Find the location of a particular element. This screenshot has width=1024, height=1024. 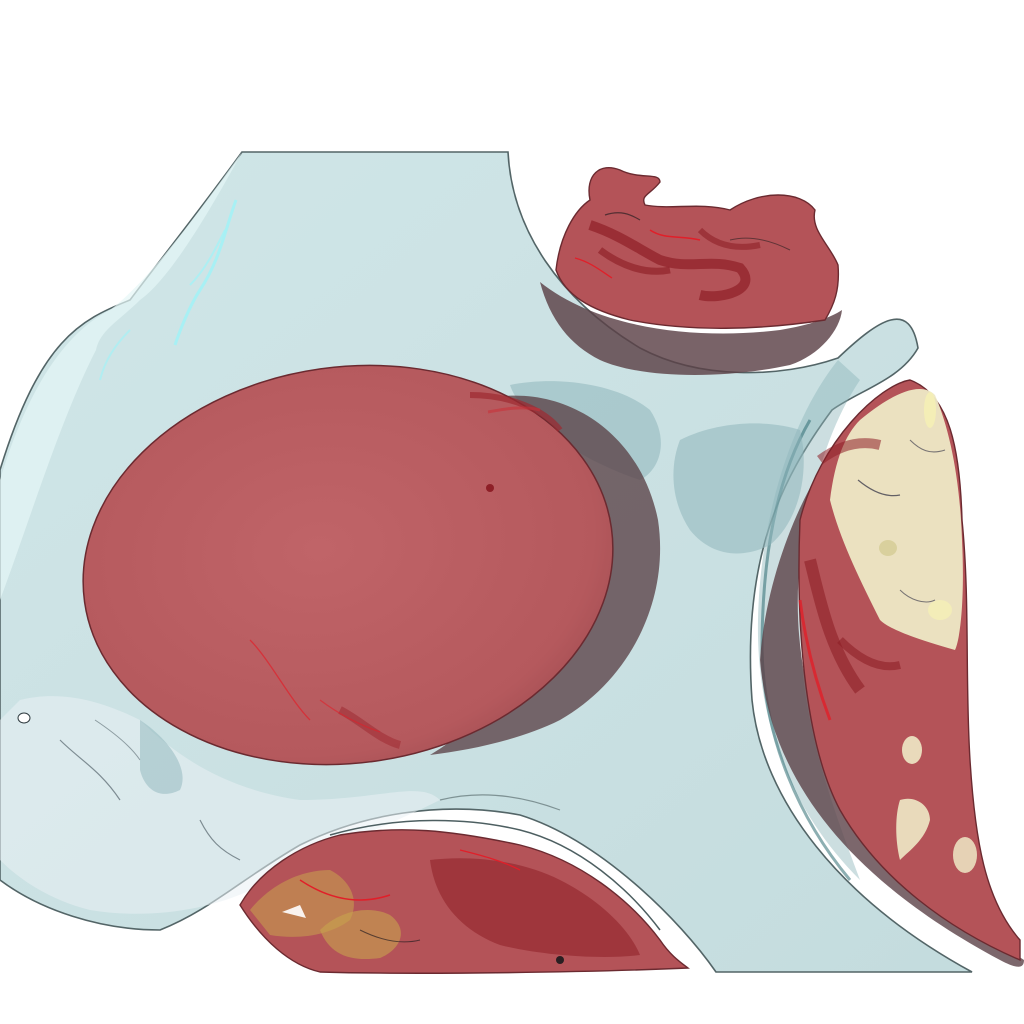

scaffold-gap-outline is located at coordinates (495, 862).